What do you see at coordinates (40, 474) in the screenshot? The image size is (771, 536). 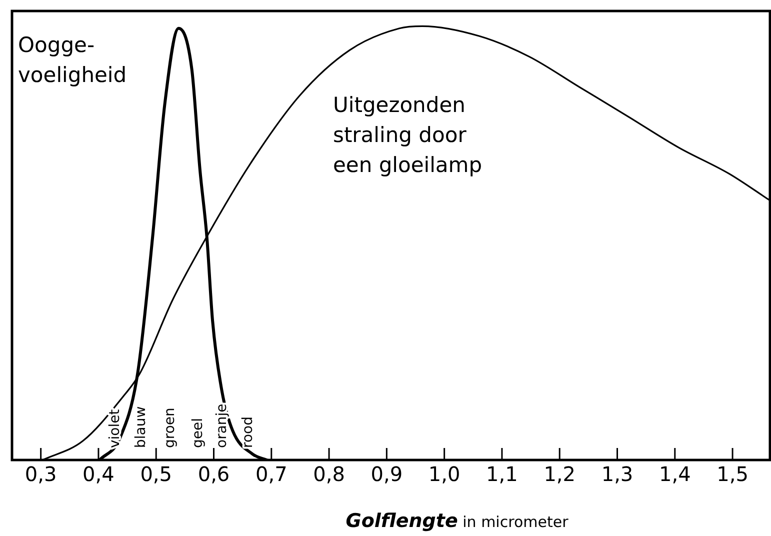 I see `x-tick-label: 0,3` at bounding box center [40, 474].